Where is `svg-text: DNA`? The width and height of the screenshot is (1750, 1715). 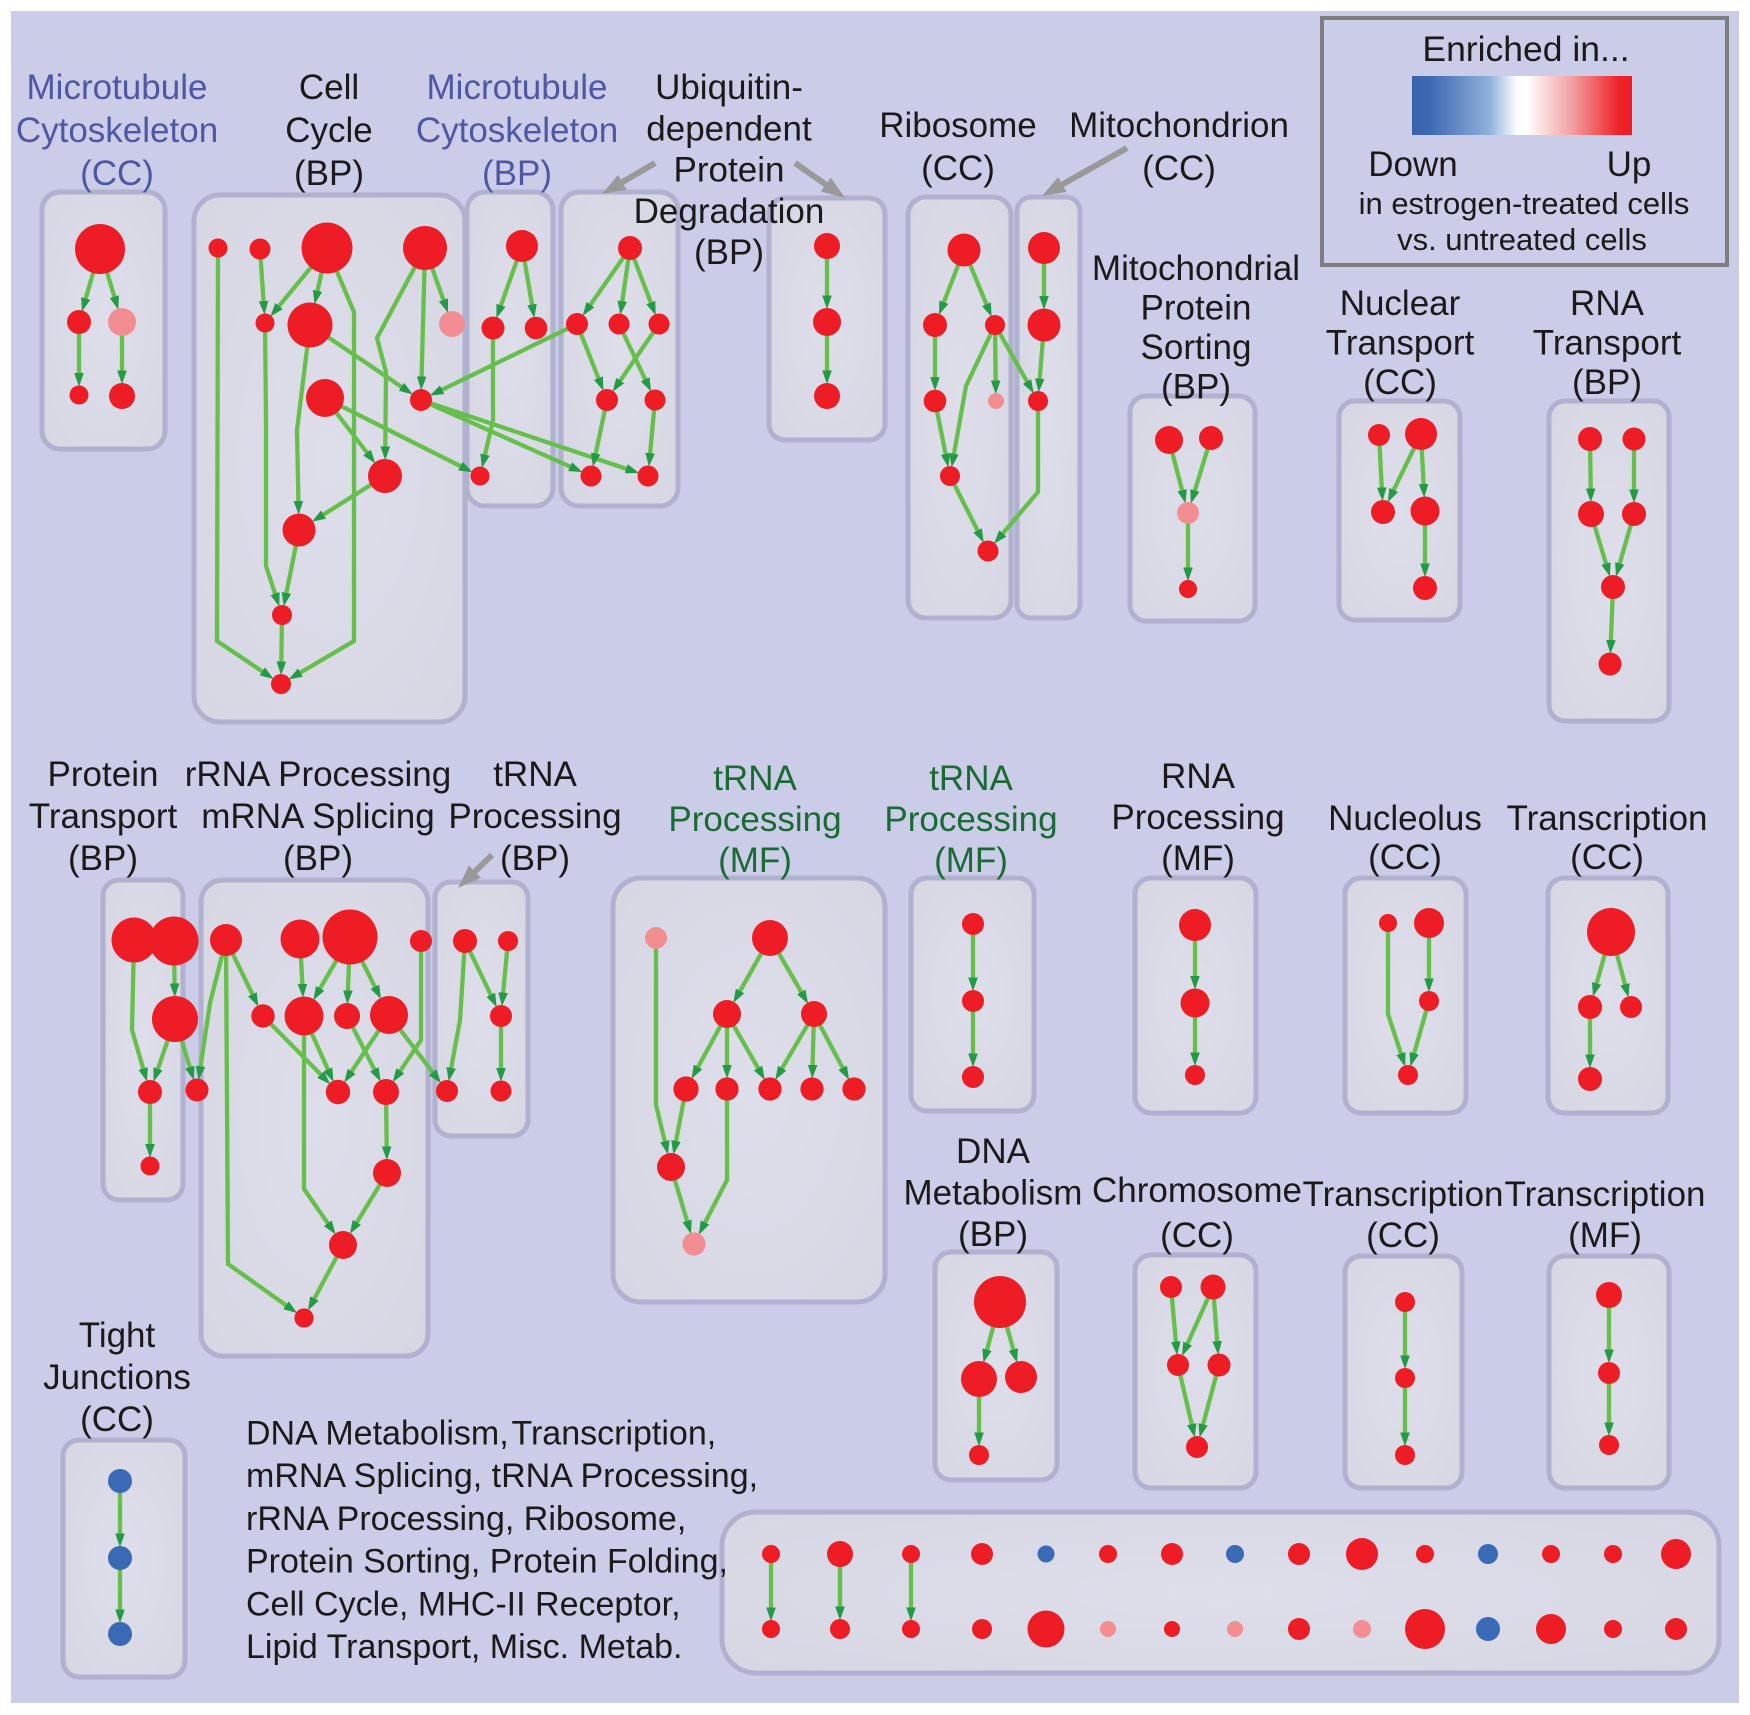
svg-text: DNA is located at coordinates (993, 1151).